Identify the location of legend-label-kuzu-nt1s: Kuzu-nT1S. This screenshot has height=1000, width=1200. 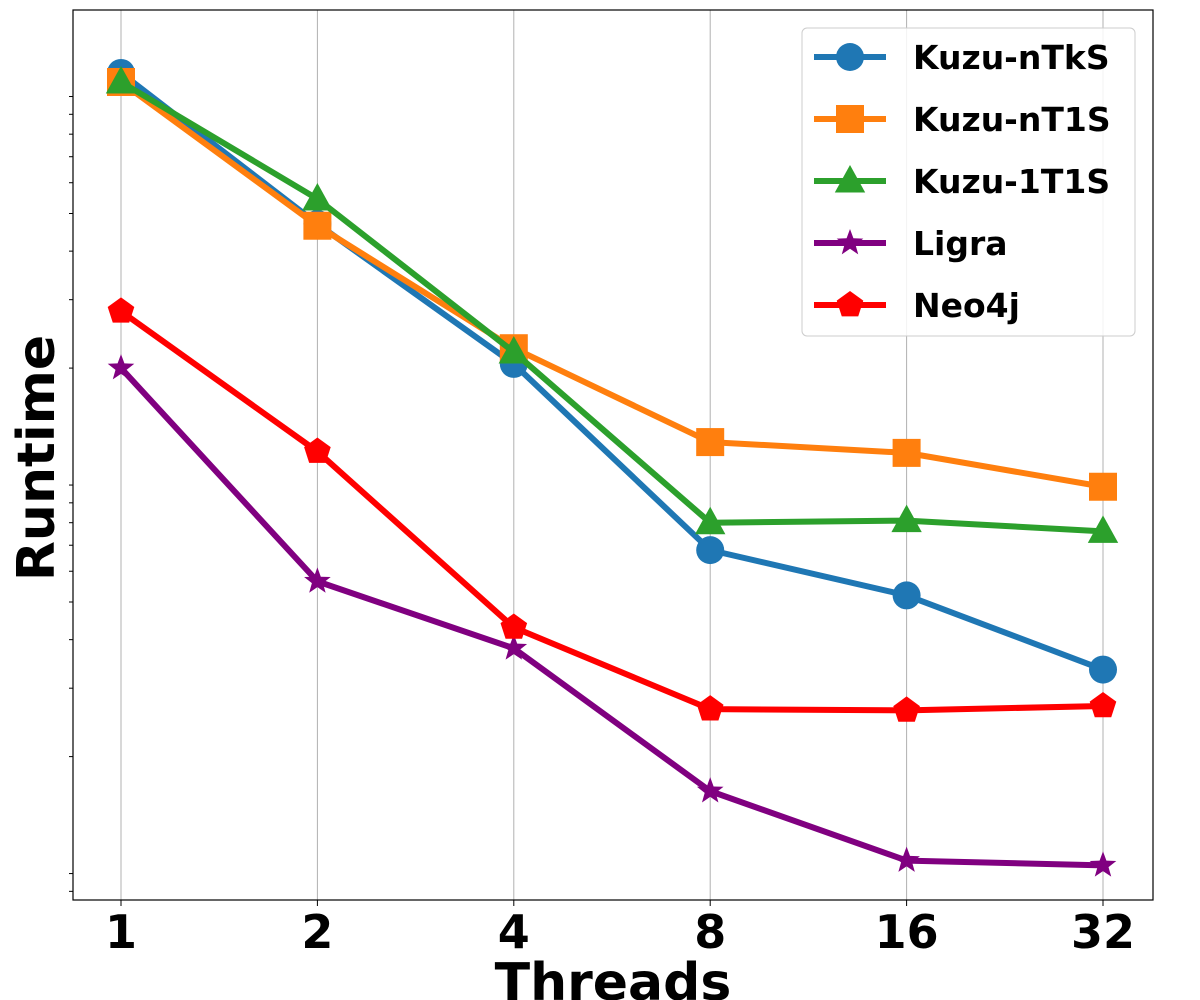
(1012, 119).